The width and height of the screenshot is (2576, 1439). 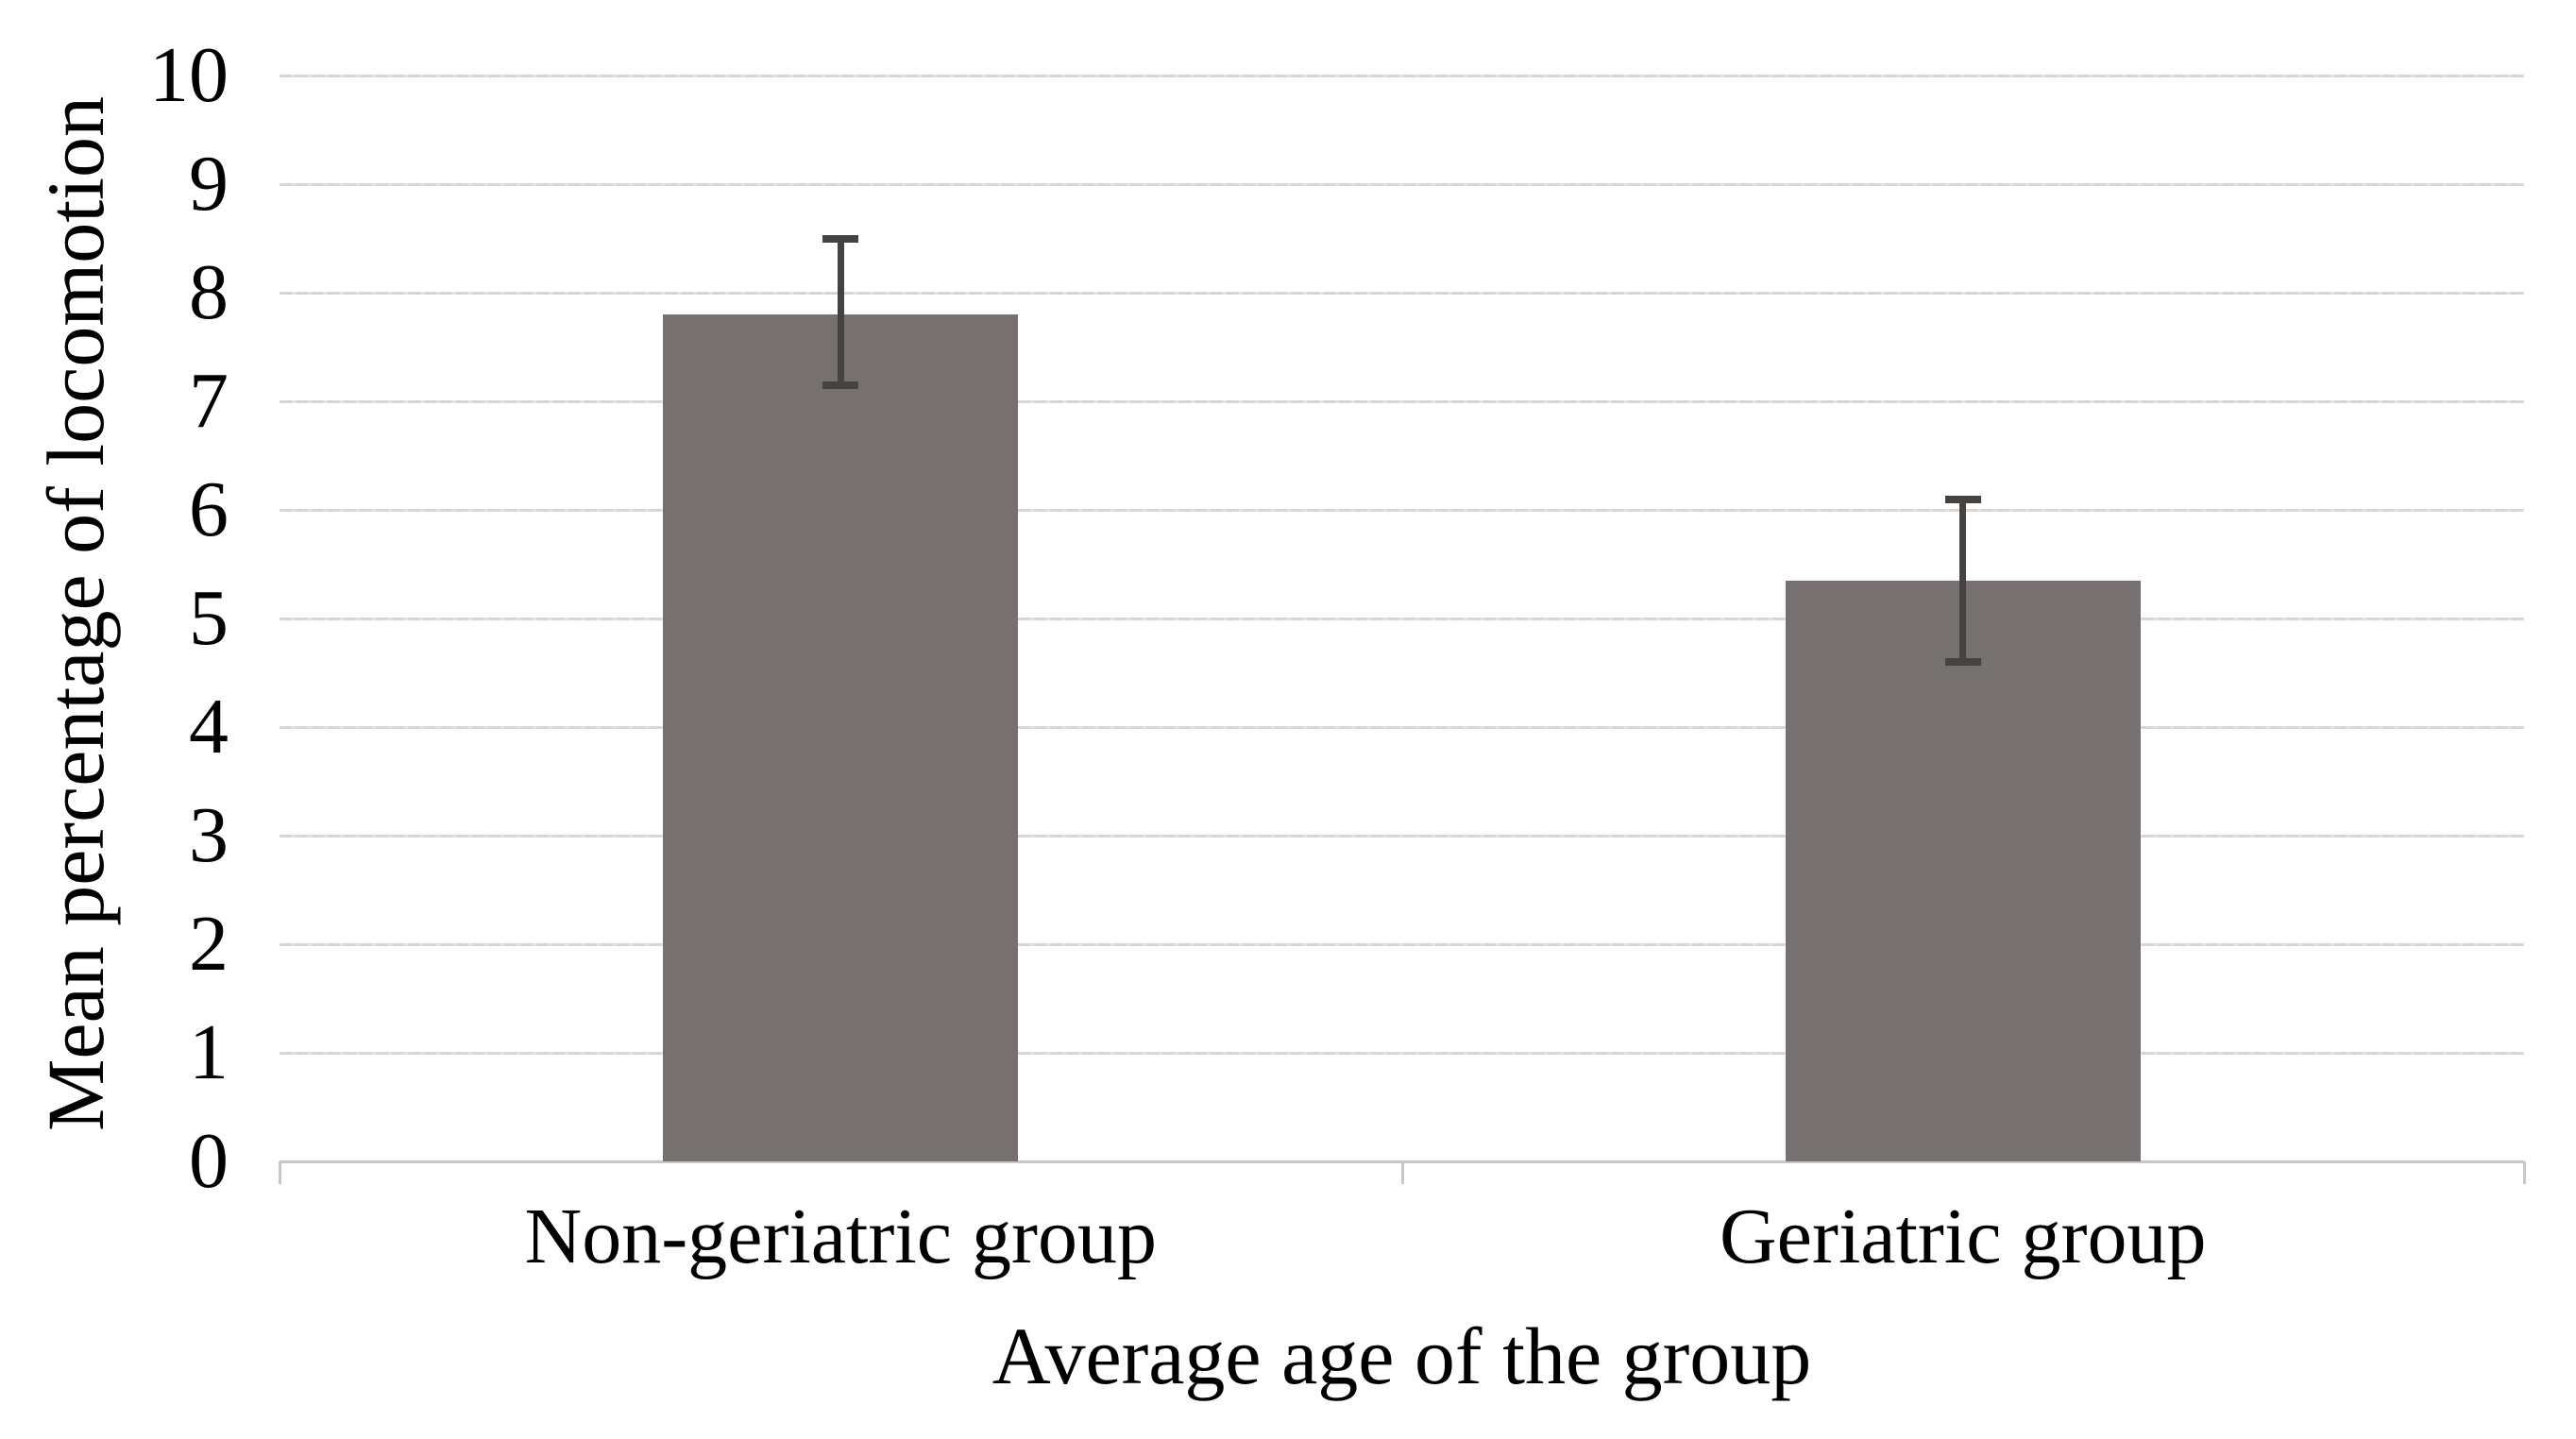 I want to click on y-tick-label: 2, so click(x=209, y=944).